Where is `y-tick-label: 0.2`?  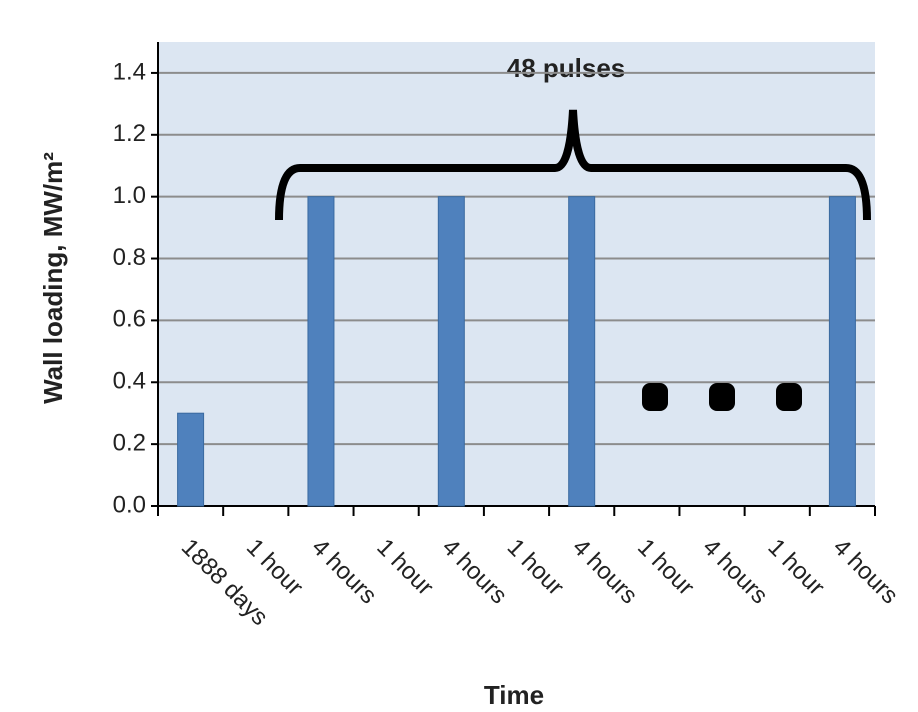 y-tick-label: 0.2 is located at coordinates (129, 442).